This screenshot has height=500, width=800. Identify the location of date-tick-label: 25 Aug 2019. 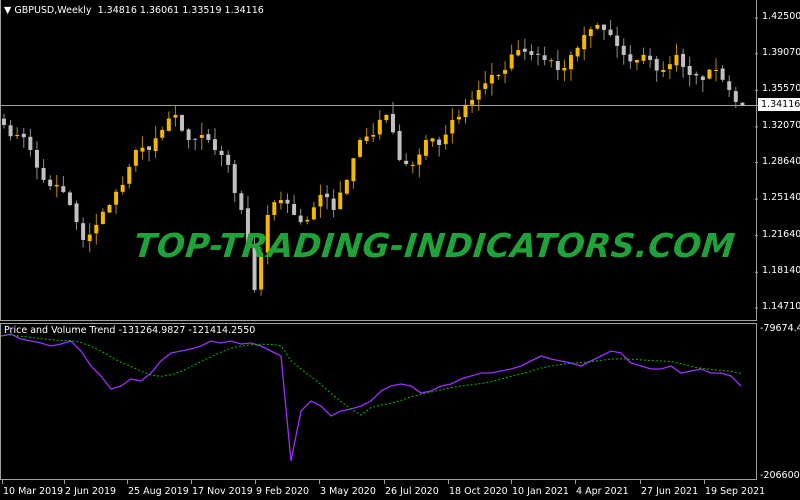
(158, 491).